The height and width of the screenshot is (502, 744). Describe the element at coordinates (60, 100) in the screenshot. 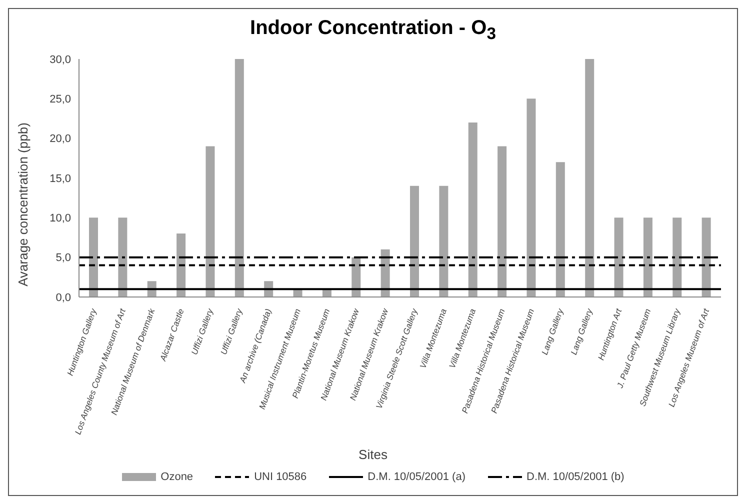

I see `y-tick-label: 25,0` at that location.